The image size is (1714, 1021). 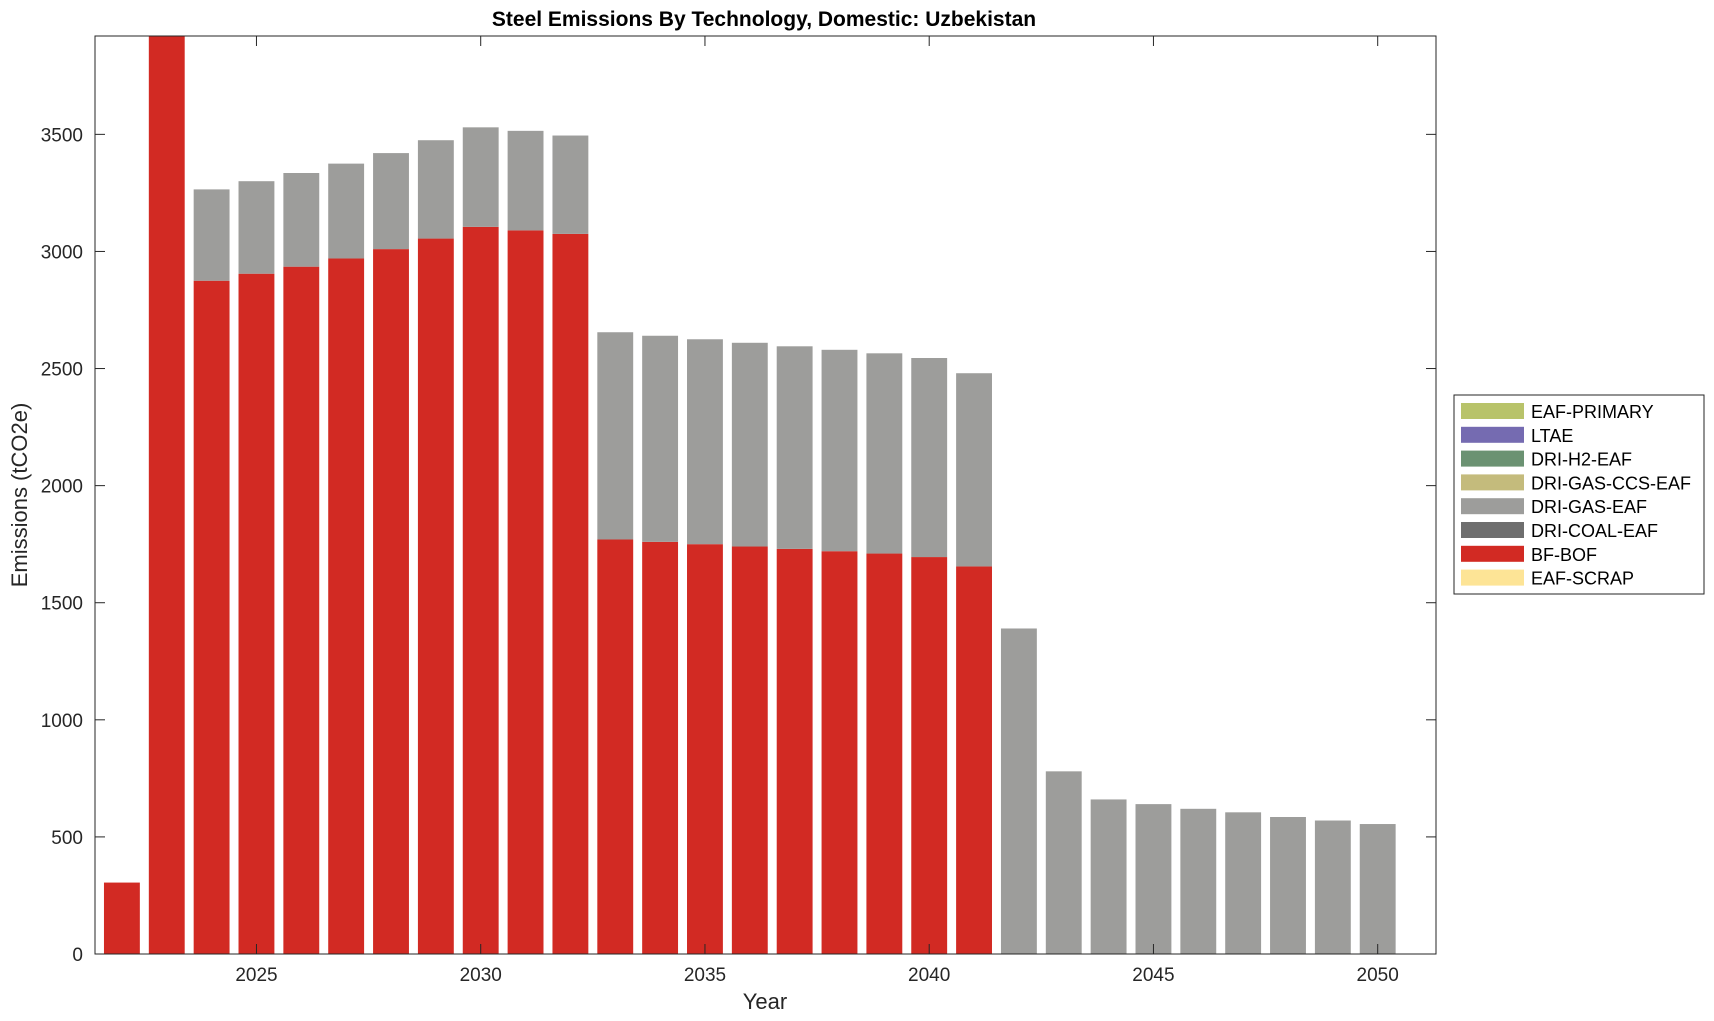 What do you see at coordinates (480, 177) in the screenshot?
I see `bar-dri-gas-eaf-2030` at bounding box center [480, 177].